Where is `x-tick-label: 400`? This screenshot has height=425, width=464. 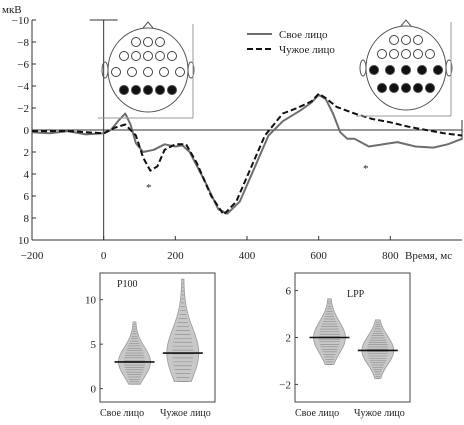
x-tick-label: 400 is located at coordinates (247, 256).